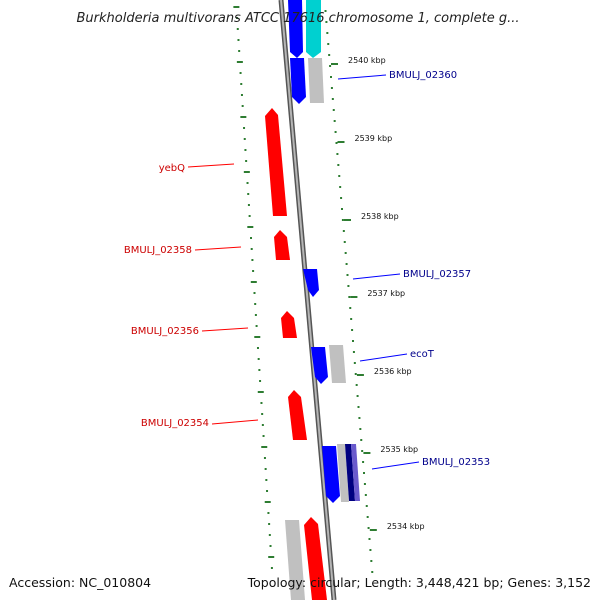  What do you see at coordinates (191, 296) in the screenshot?
I see `reverse-gene-labels: yebQ BMULJ_02358 BMULJ_02356 BMULJ_02354` at bounding box center [191, 296].